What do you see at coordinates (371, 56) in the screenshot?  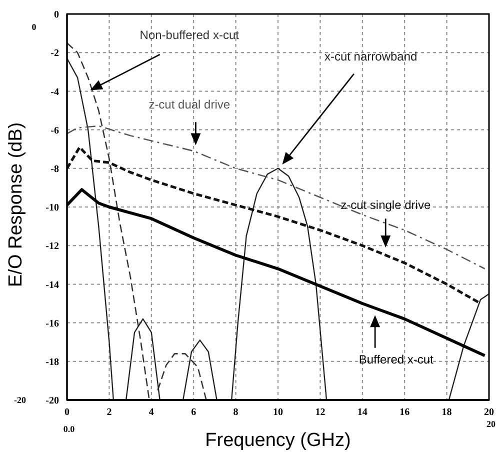 I see `text: x-cut narrowband` at bounding box center [371, 56].